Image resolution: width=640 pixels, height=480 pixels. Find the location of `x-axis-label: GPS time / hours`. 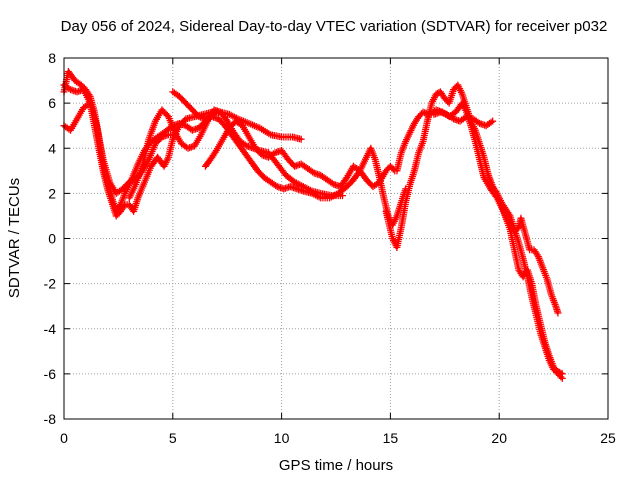

x-axis-label: GPS time / hours is located at coordinates (336, 465).